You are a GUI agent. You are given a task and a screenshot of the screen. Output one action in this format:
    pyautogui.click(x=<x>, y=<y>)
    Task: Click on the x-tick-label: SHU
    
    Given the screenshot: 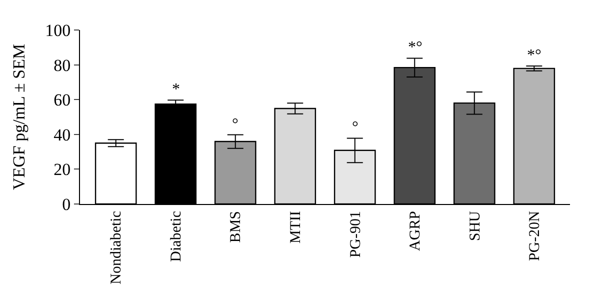 What is the action you would take?
    pyautogui.click(x=475, y=226)
    